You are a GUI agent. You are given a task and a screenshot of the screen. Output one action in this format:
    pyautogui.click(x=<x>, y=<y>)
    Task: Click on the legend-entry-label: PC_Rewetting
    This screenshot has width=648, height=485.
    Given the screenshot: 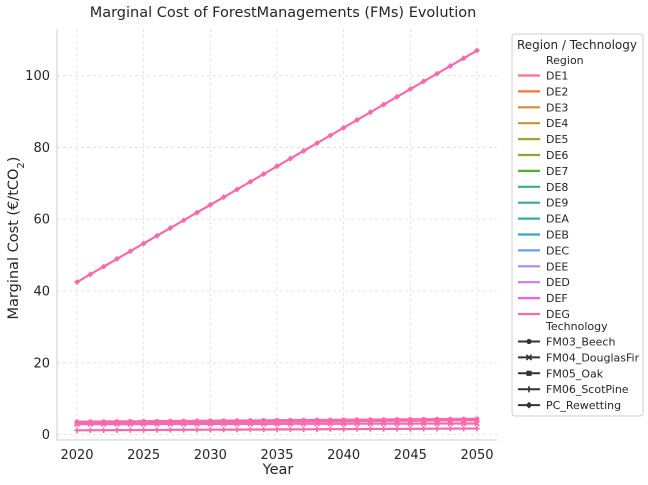 What is the action you would take?
    pyautogui.click(x=583, y=405)
    